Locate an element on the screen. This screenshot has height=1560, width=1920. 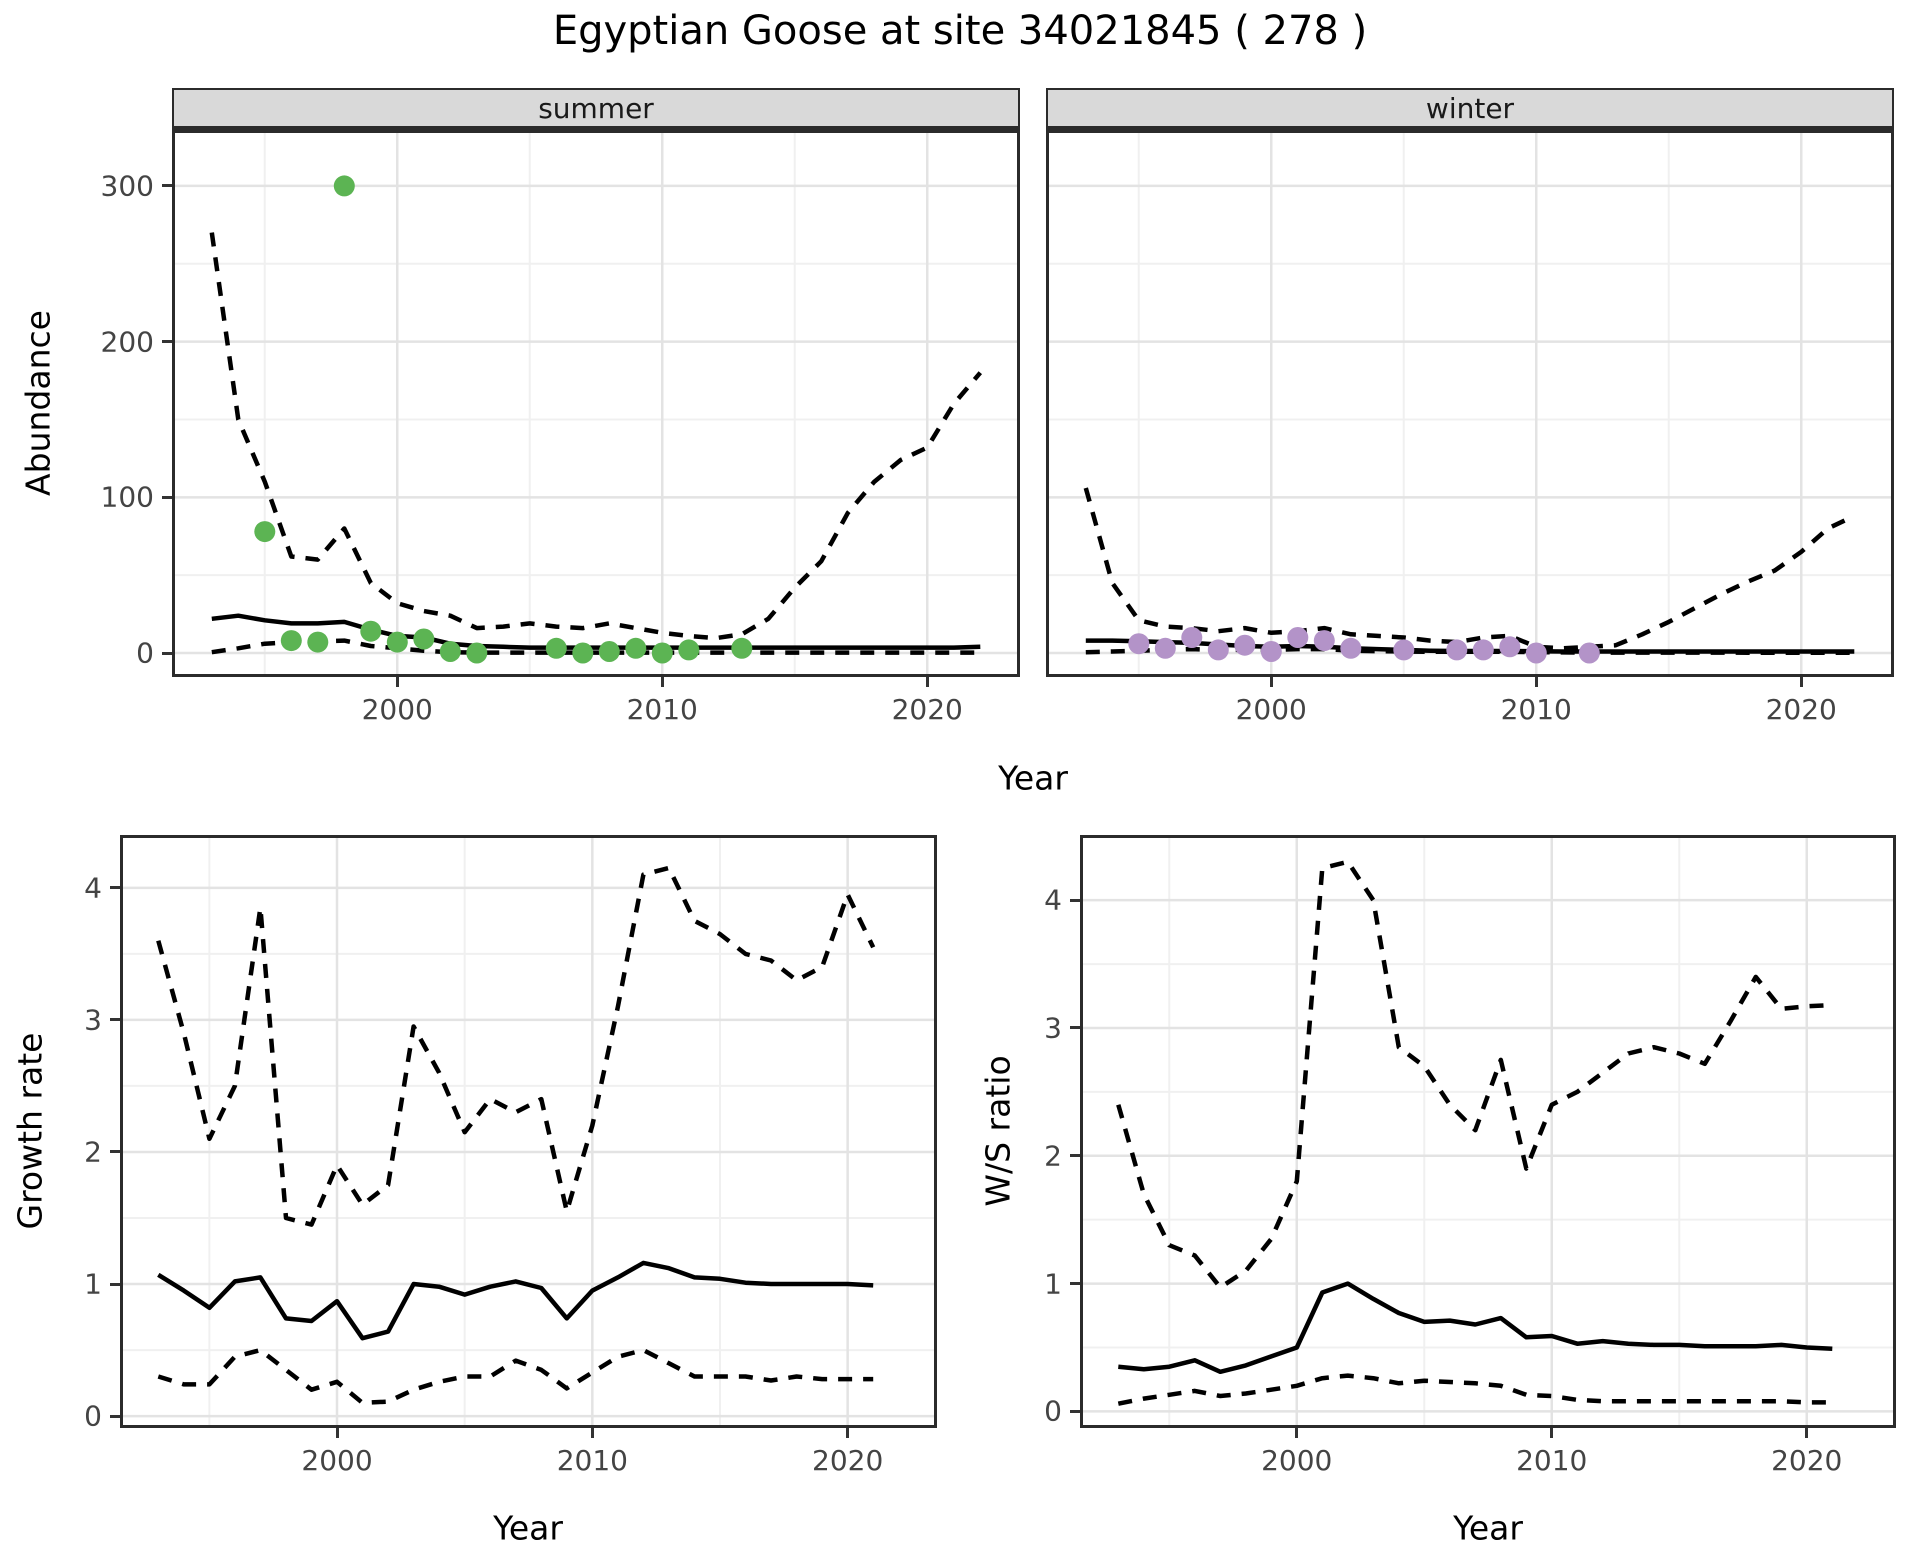
y-tick-label: 300 is located at coordinates (127, 186).